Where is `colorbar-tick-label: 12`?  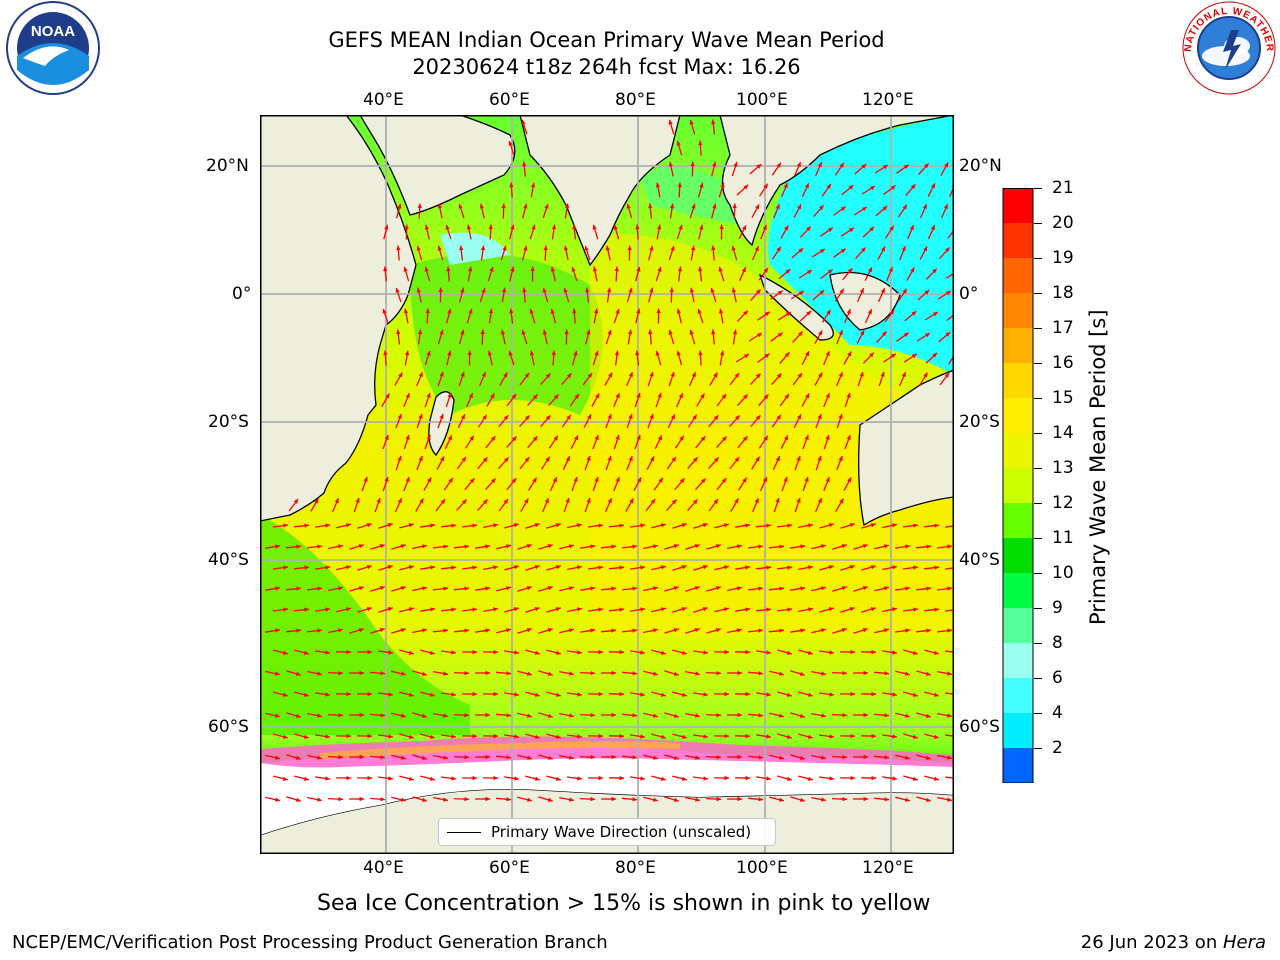
colorbar-tick-label: 12 is located at coordinates (1063, 503).